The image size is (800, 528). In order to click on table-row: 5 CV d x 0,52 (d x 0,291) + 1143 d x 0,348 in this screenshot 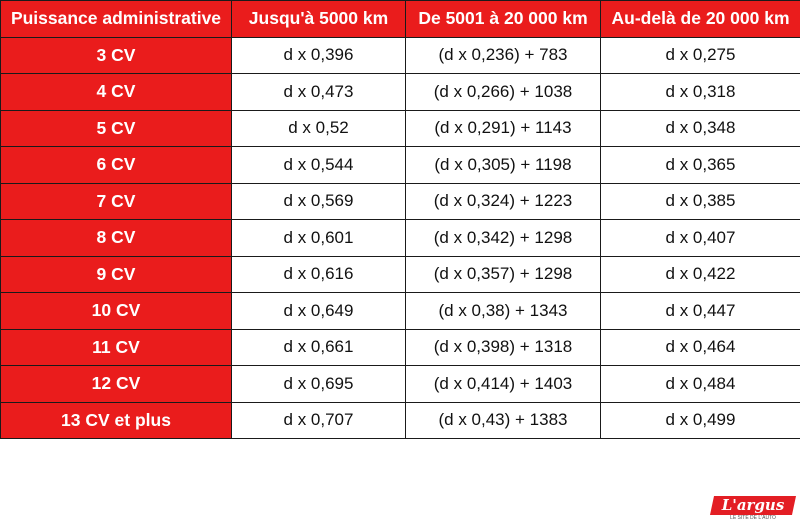, I will do `click(400, 128)`.